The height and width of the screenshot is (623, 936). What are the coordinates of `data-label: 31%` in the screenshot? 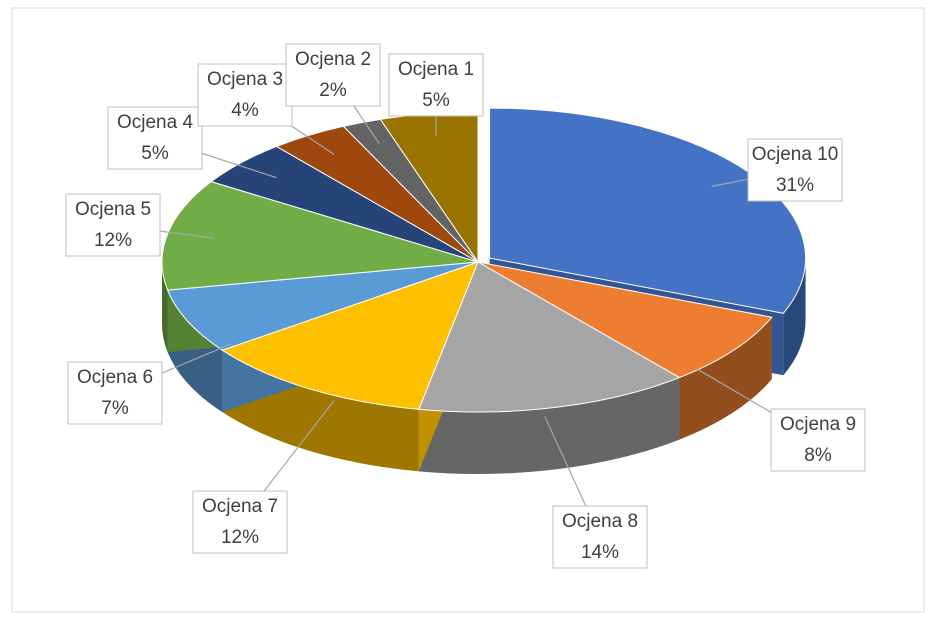 It's located at (795, 185).